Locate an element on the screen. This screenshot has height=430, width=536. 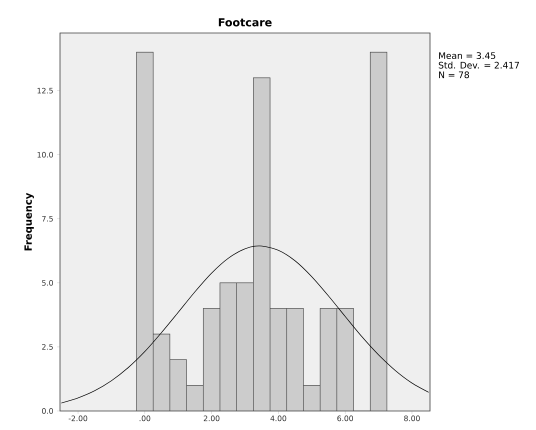
text: Std. Dev. = 2.417 is located at coordinates (478, 65).